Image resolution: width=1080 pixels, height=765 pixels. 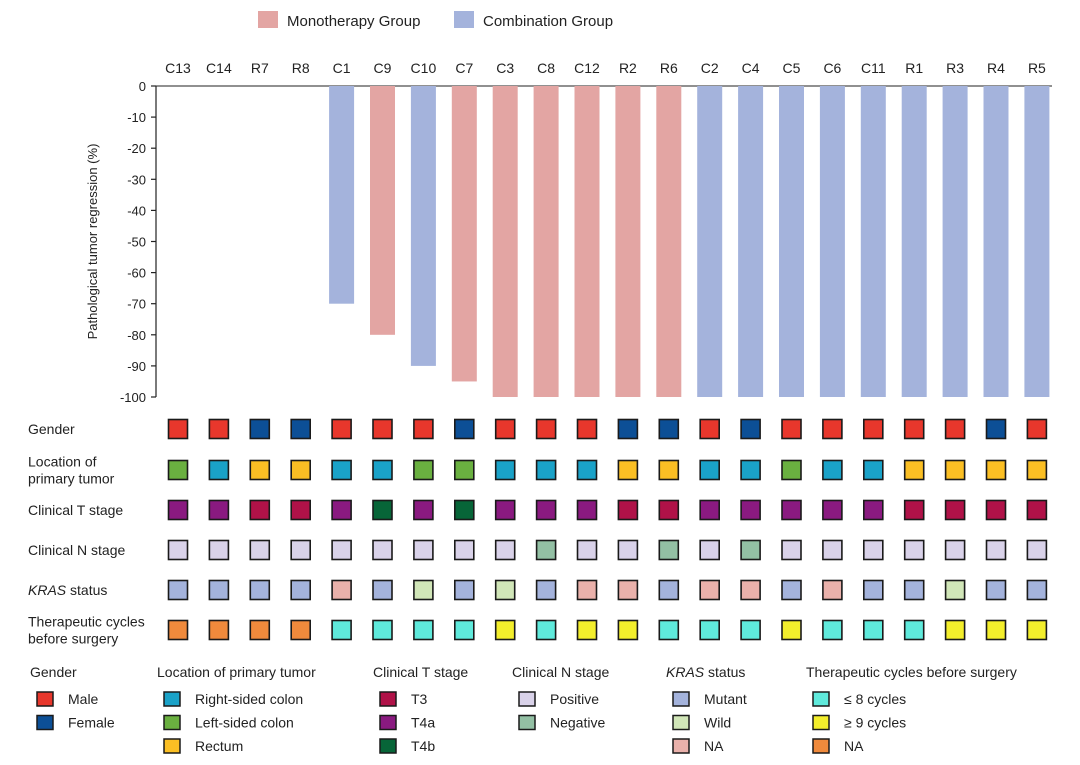 I want to click on cell-kras-C4, so click(x=750, y=590).